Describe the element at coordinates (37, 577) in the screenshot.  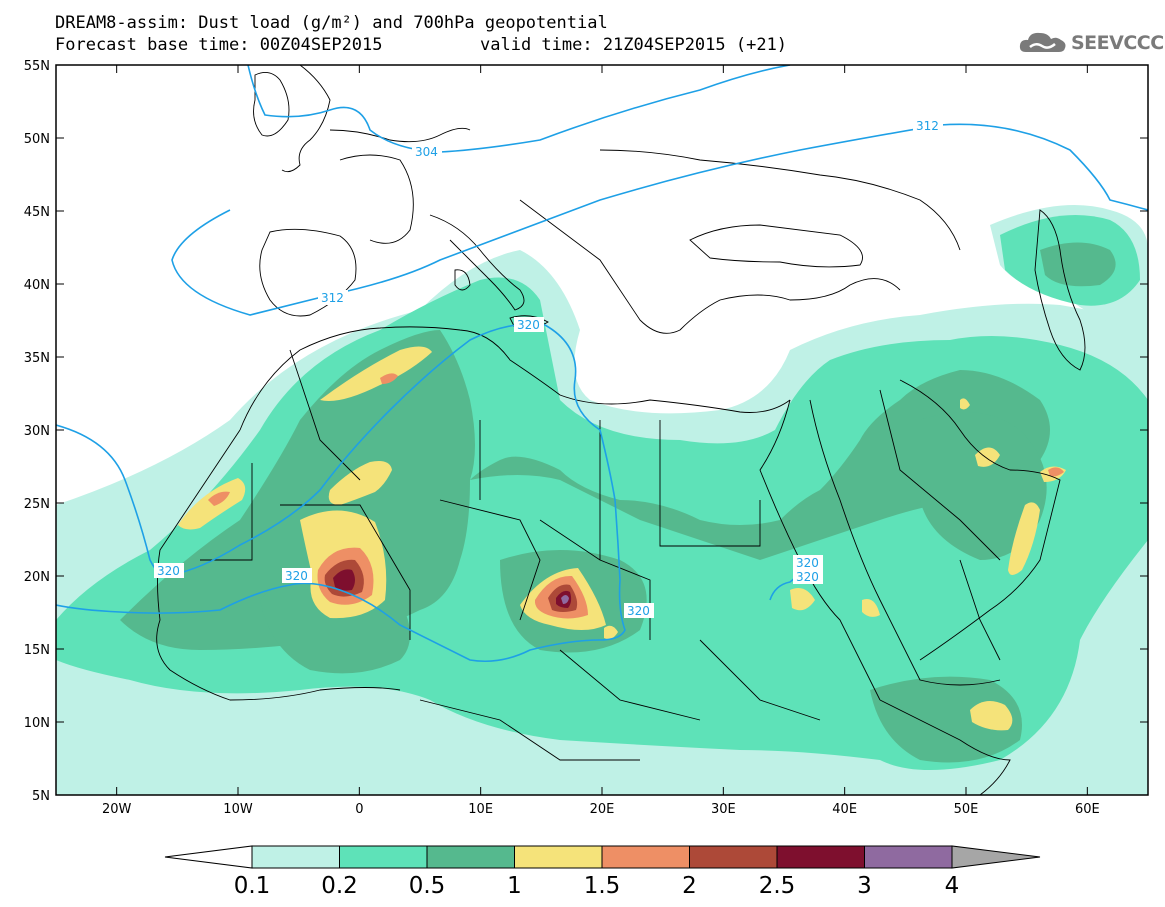
I see `lat-tick-label: 20N` at that location.